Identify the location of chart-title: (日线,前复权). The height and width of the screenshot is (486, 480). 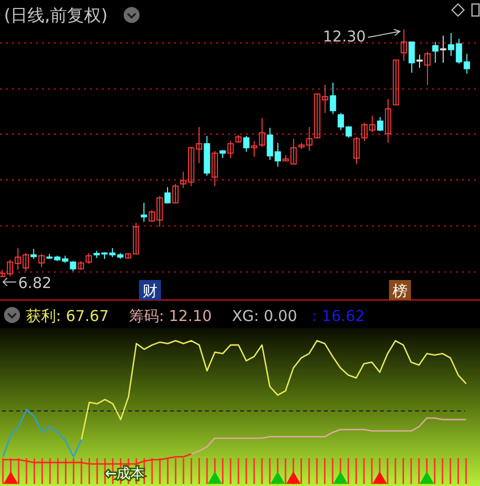
(56, 16).